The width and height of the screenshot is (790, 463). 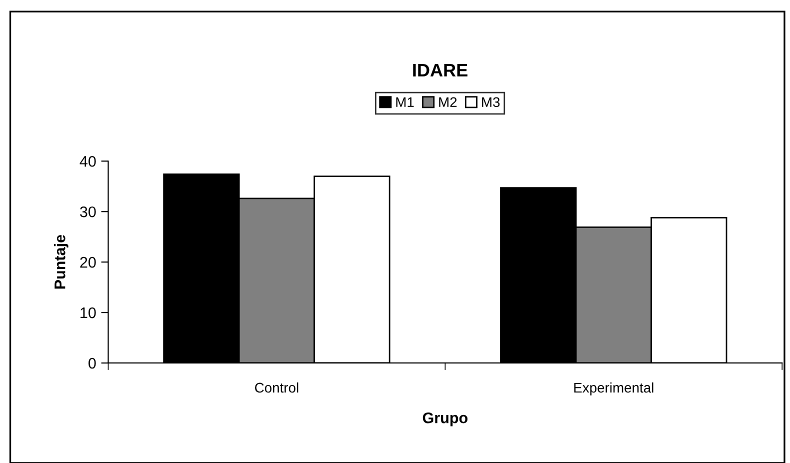 I want to click on y-tick-label: 0, so click(x=92, y=363).